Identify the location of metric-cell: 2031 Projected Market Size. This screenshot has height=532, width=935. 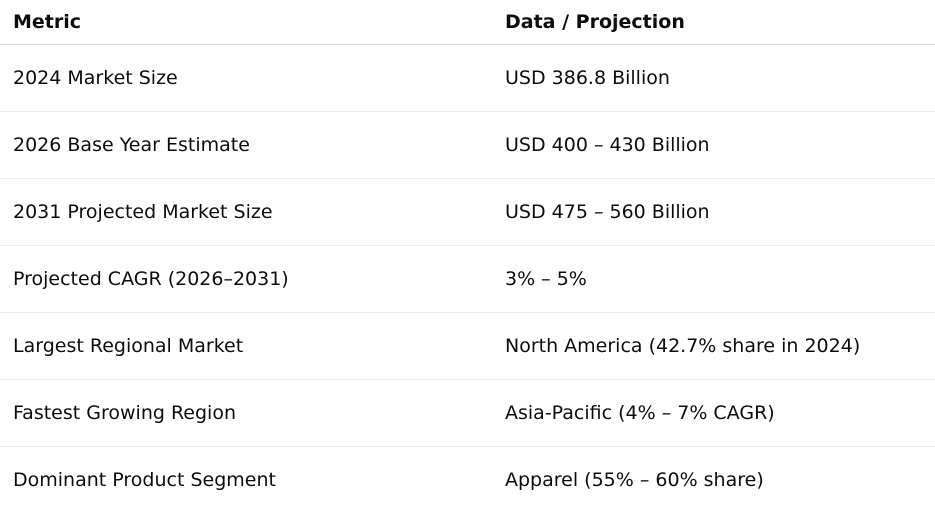
(246, 212).